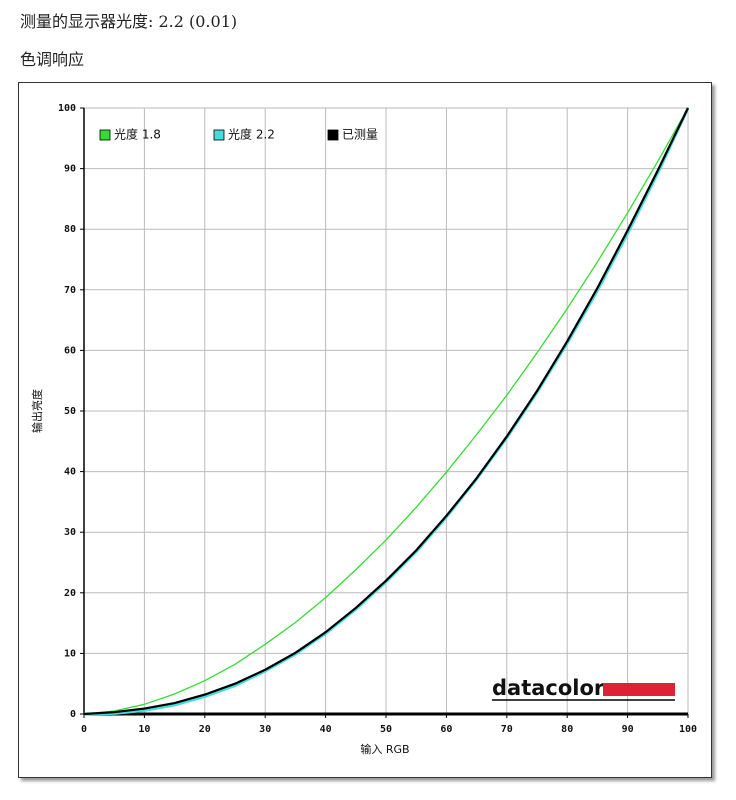 The image size is (736, 800). What do you see at coordinates (73, 714) in the screenshot?
I see `y-tick-label: 0` at bounding box center [73, 714].